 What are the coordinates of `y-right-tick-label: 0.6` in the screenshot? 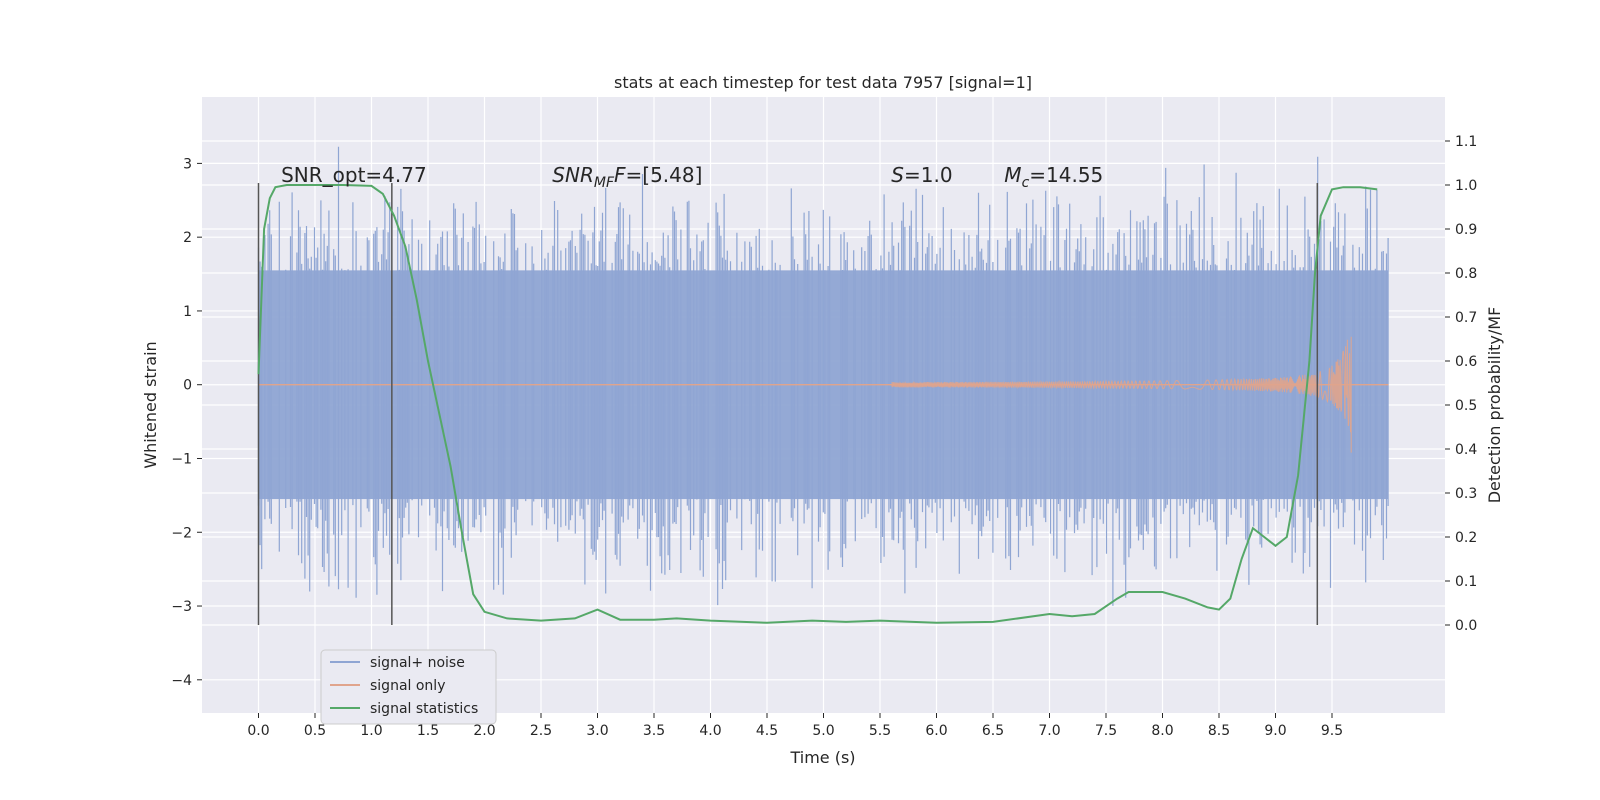 It's located at (1466, 362).